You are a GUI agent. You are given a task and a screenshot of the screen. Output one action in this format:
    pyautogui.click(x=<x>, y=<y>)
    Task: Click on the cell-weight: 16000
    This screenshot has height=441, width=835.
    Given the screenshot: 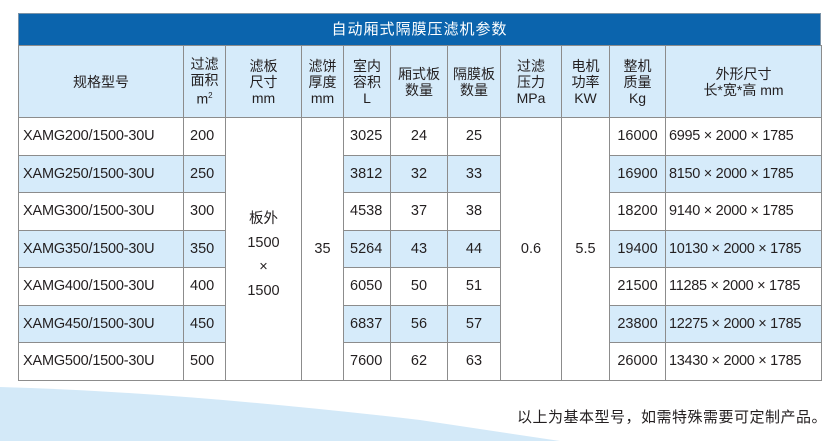 What is the action you would take?
    pyautogui.click(x=637, y=136)
    